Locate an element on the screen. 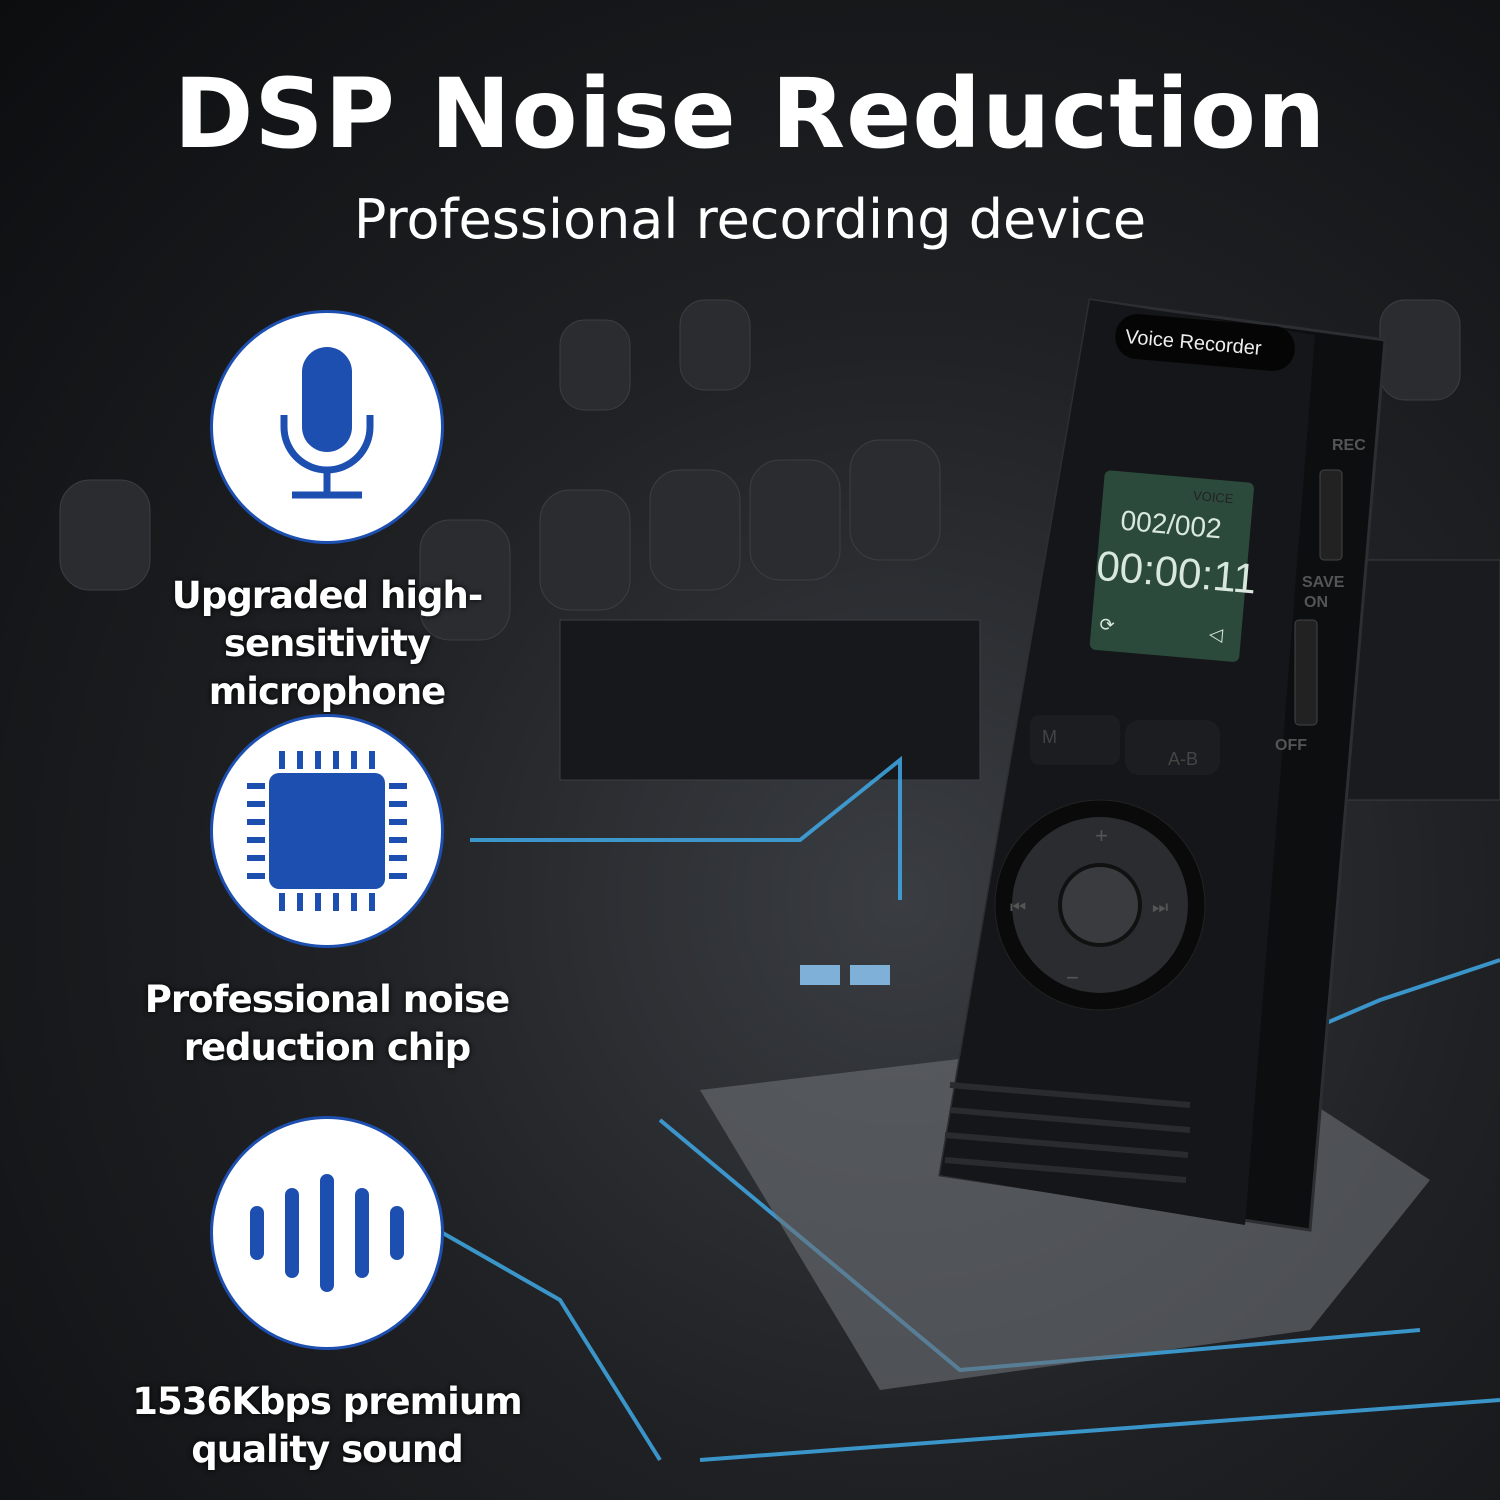 The width and height of the screenshot is (1500, 1500). speaker-grille is located at coordinates (1067, 1132).